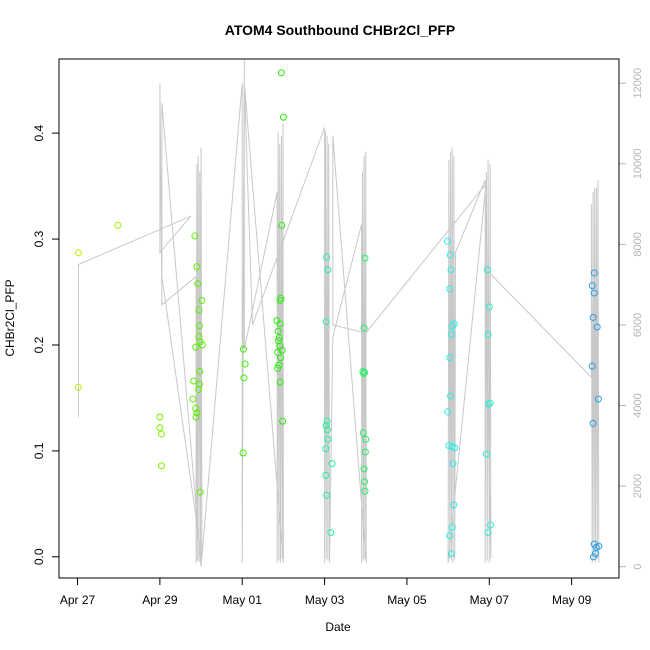  What do you see at coordinates (39, 132) in the screenshot?
I see `y-tick-label: 0.4` at bounding box center [39, 132].